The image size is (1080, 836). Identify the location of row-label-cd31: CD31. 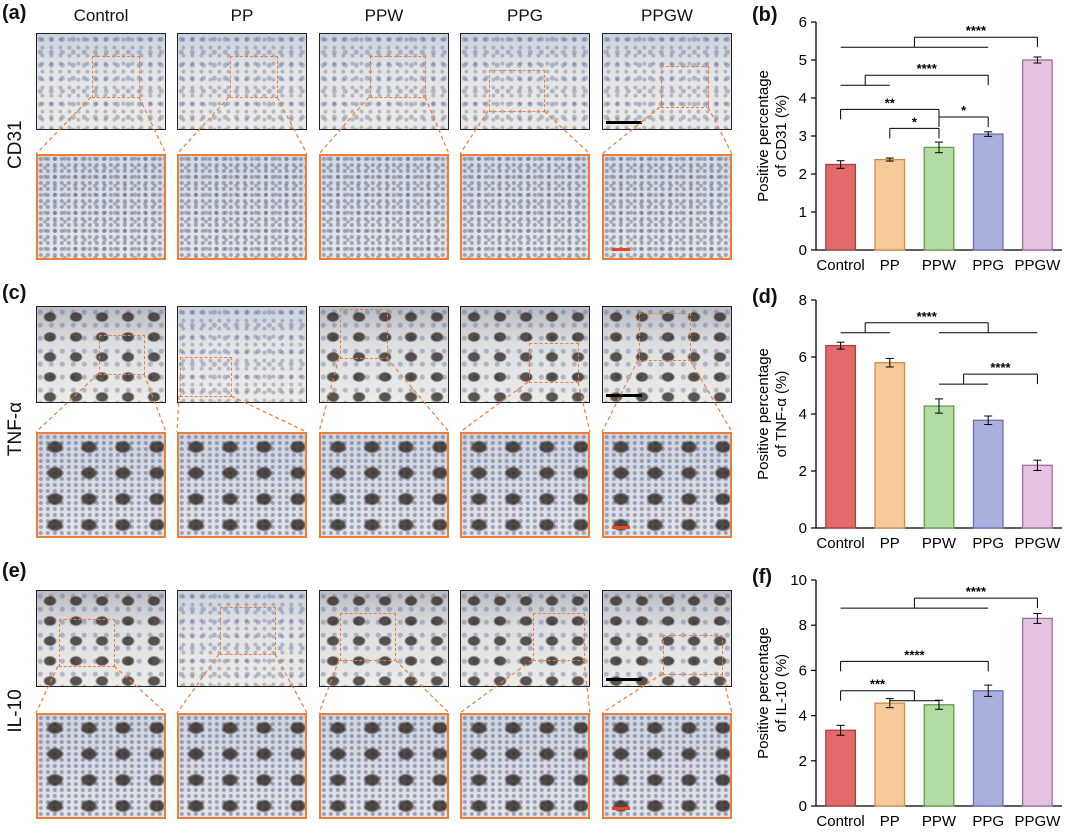
(15, 144).